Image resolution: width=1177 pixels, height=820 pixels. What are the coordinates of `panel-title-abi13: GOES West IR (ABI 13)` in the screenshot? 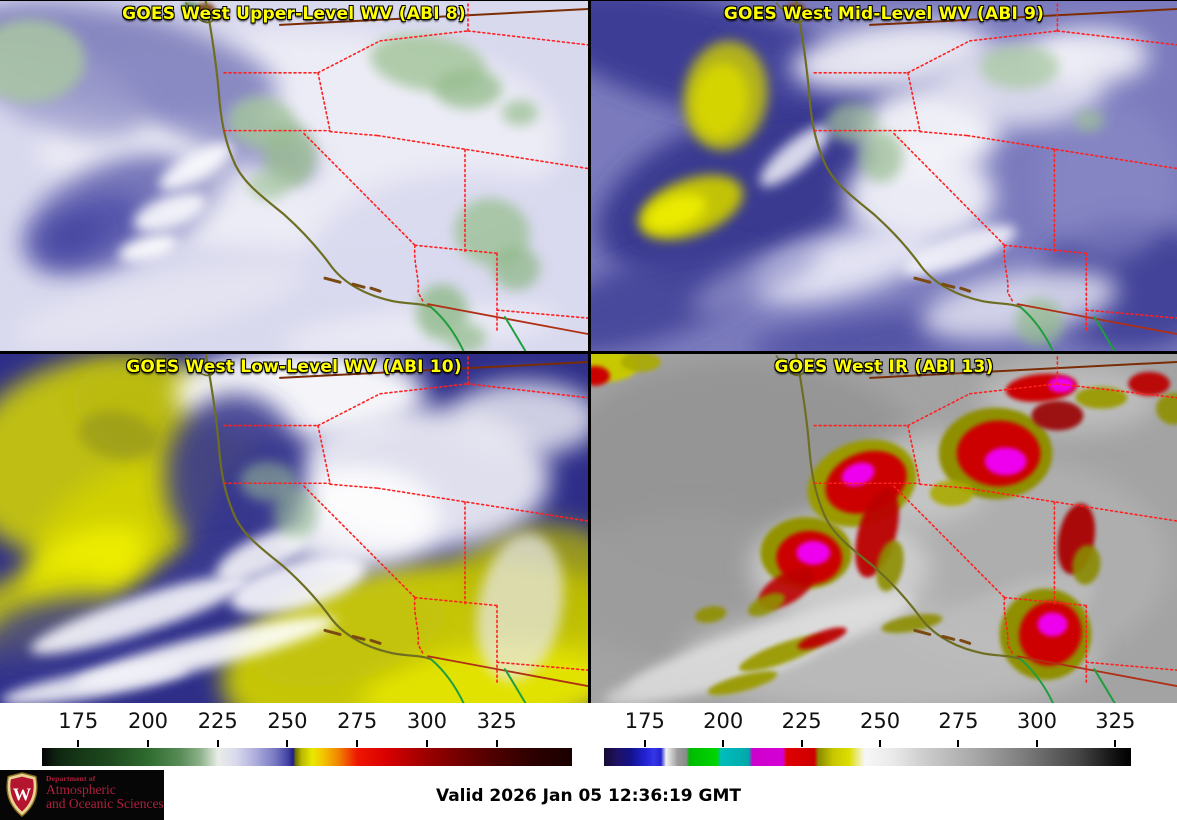 It's located at (884, 367).